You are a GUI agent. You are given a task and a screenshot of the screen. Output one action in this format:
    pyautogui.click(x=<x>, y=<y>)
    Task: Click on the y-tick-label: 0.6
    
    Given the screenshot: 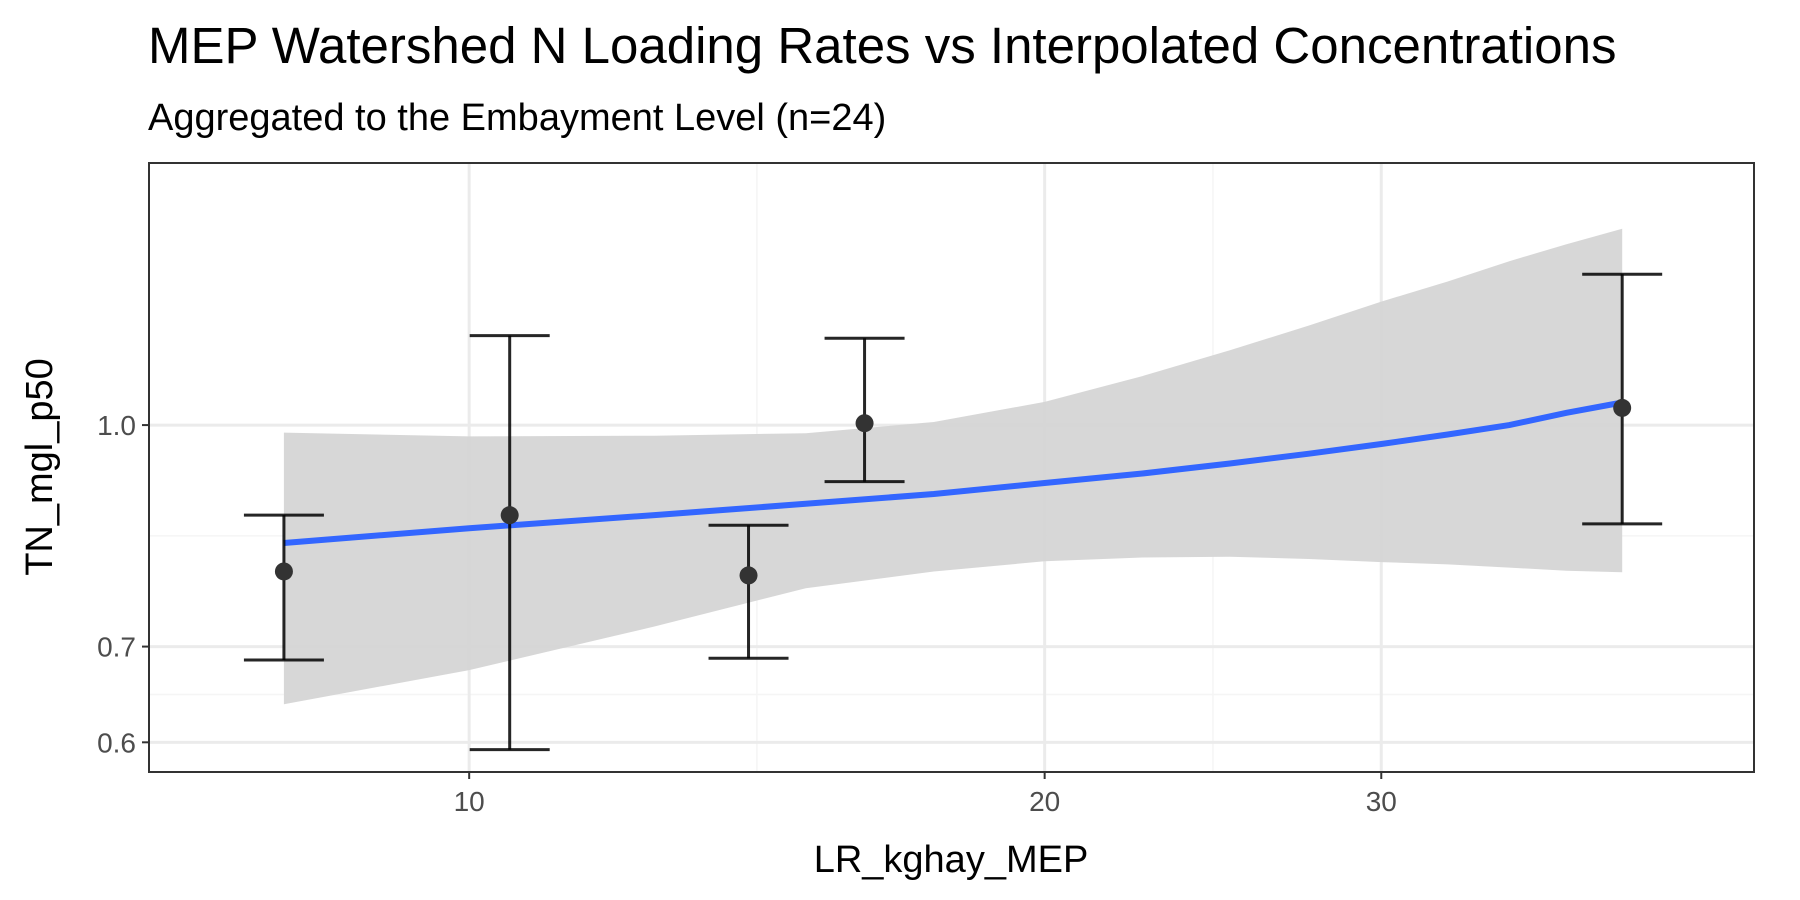 What is the action you would take?
    pyautogui.click(x=116, y=742)
    